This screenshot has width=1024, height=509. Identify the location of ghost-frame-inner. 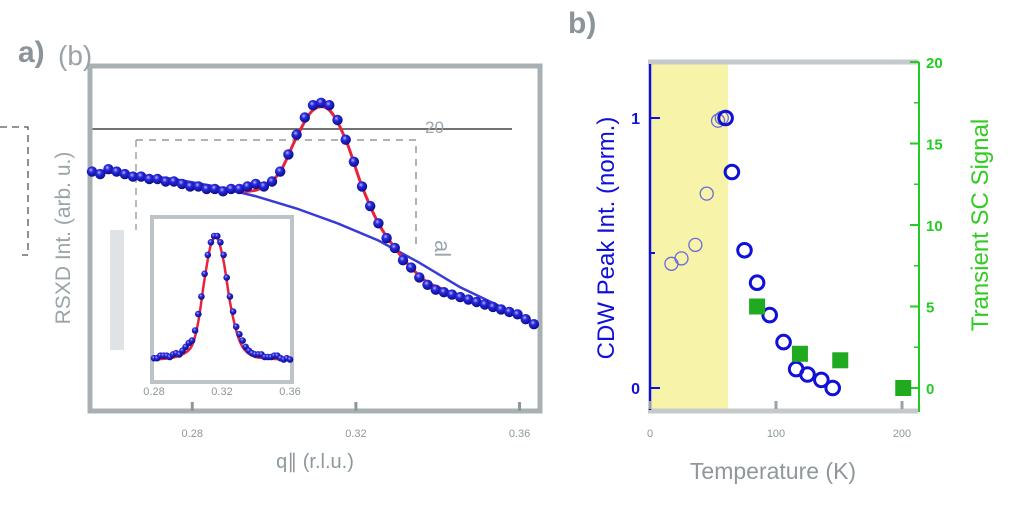
(276, 194).